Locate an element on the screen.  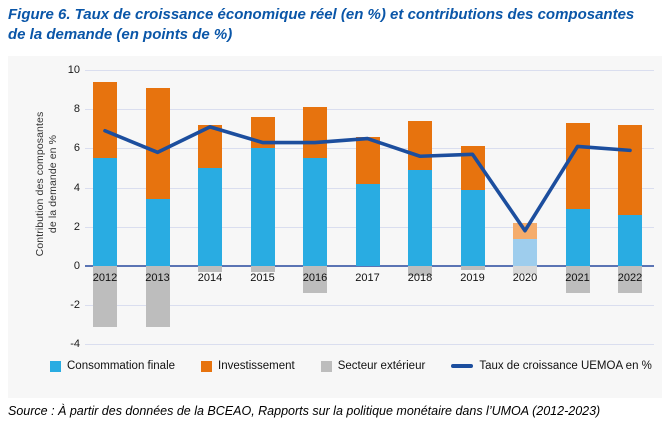
legend-line-swatch is located at coordinates (462, 366).